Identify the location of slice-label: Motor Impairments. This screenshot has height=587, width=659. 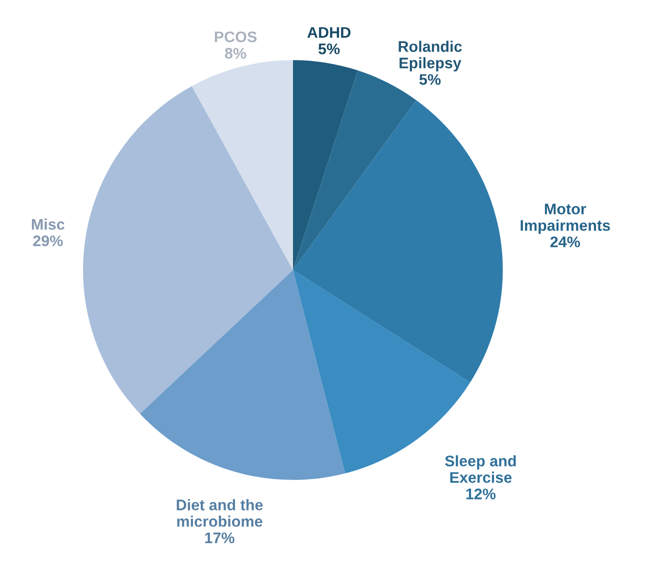
(565, 219).